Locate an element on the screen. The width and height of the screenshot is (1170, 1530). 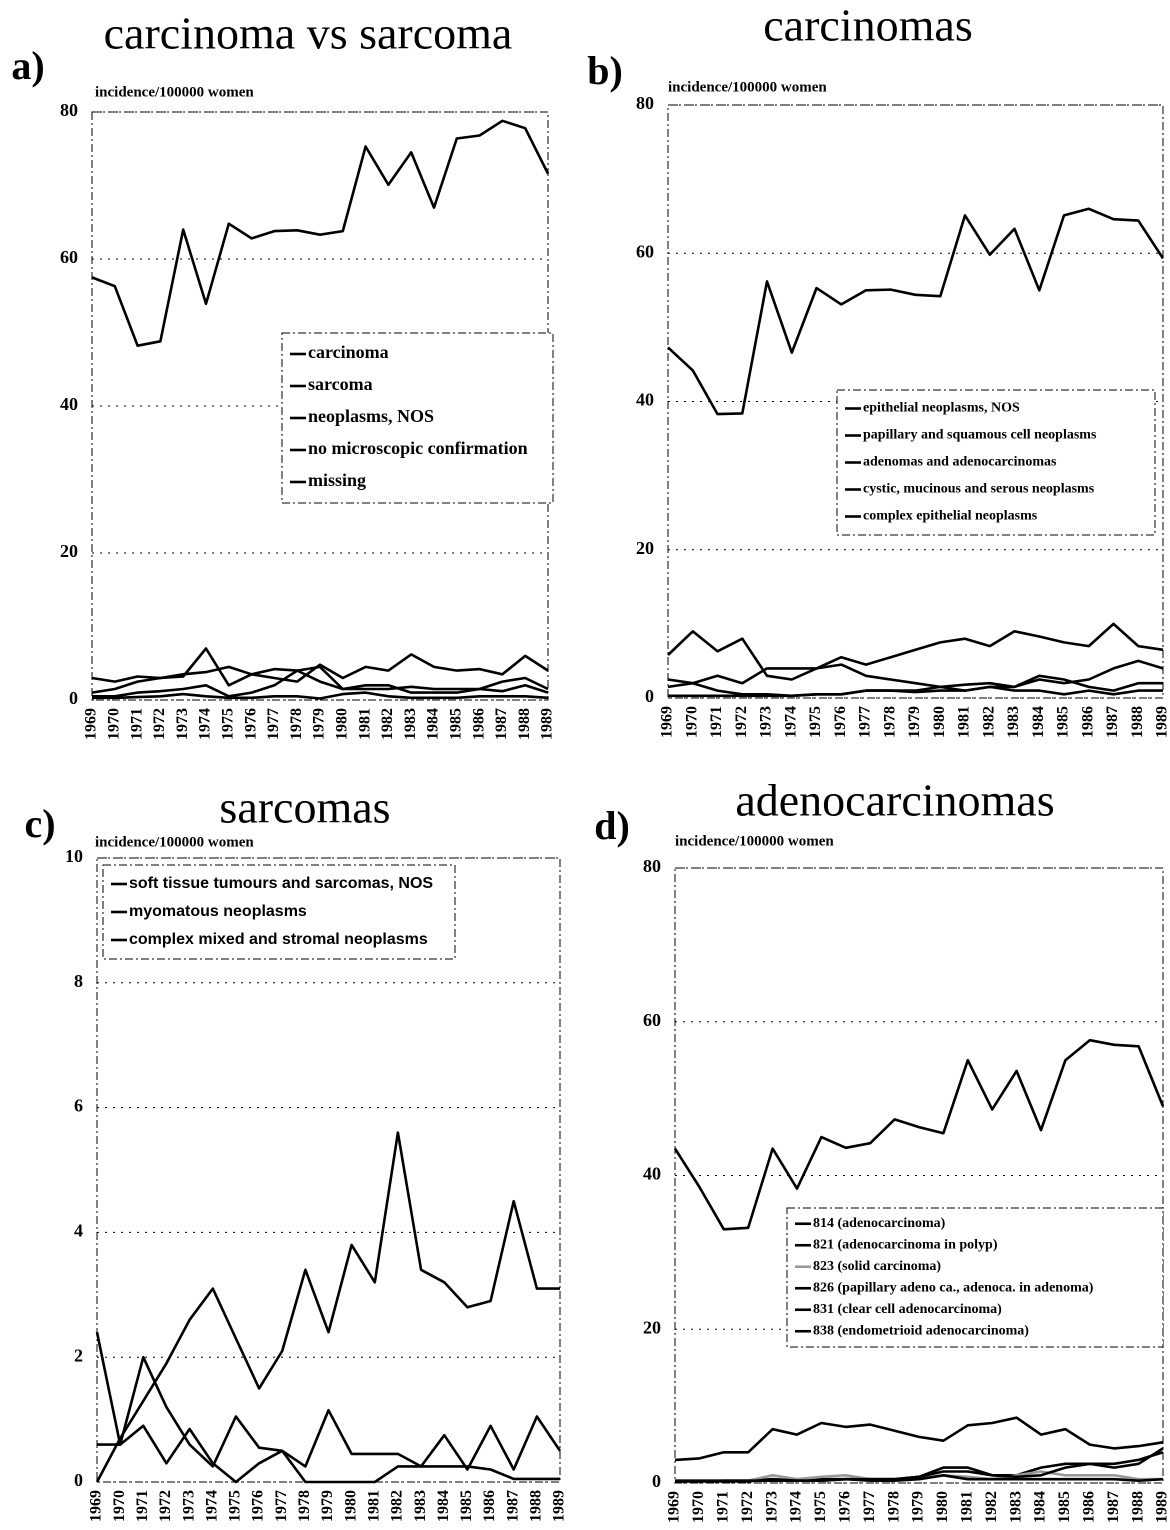
legend-label: 821 (adenocarcinoma in polyp) is located at coordinates (905, 1244).